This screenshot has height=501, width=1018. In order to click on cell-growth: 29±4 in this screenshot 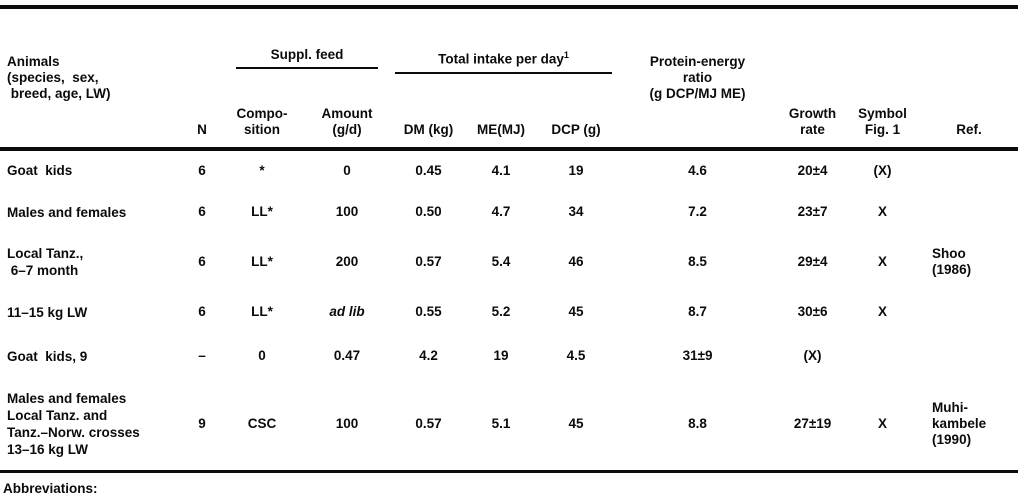, I will do `click(812, 261)`.